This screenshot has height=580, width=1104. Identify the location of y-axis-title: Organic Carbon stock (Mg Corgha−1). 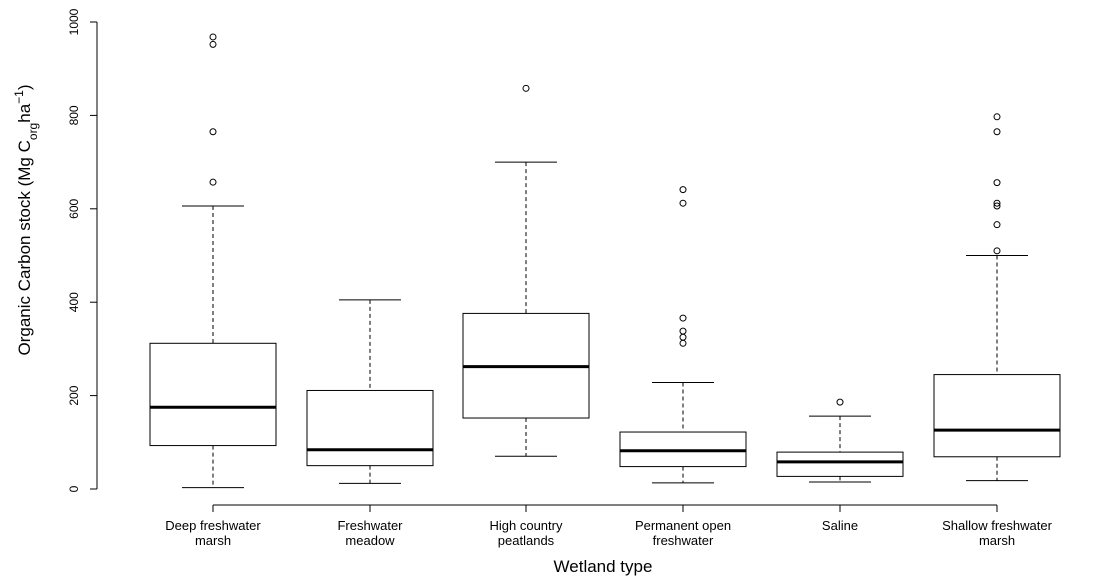
(26, 219).